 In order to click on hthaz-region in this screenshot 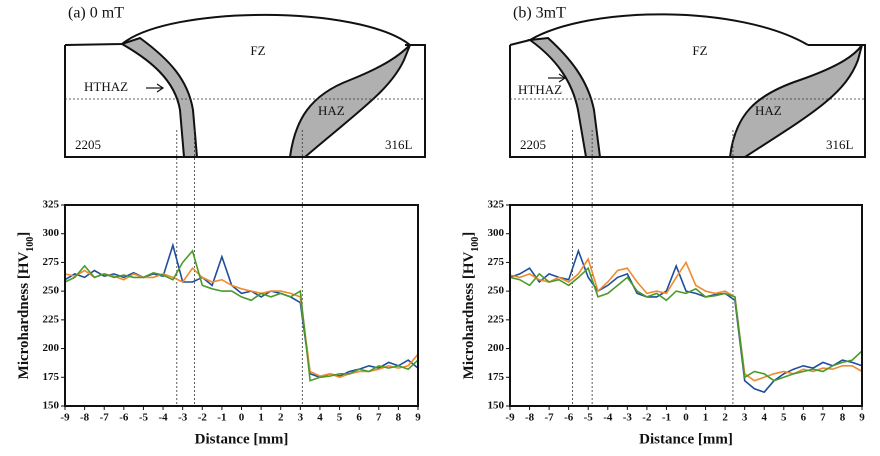, I will do `click(159, 97)`.